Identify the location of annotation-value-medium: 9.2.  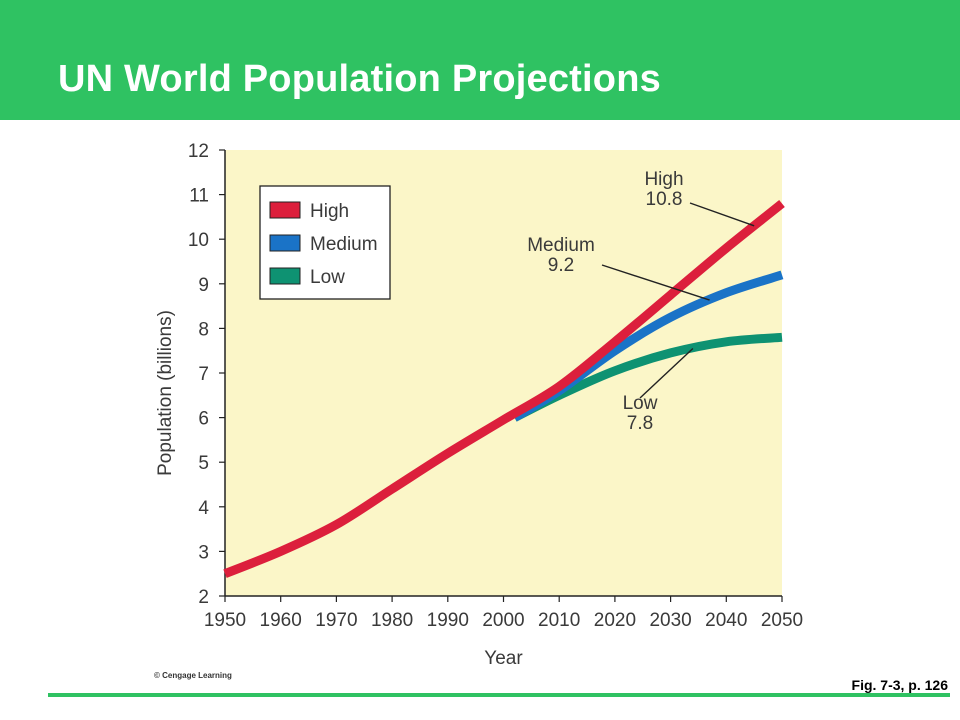
(561, 265).